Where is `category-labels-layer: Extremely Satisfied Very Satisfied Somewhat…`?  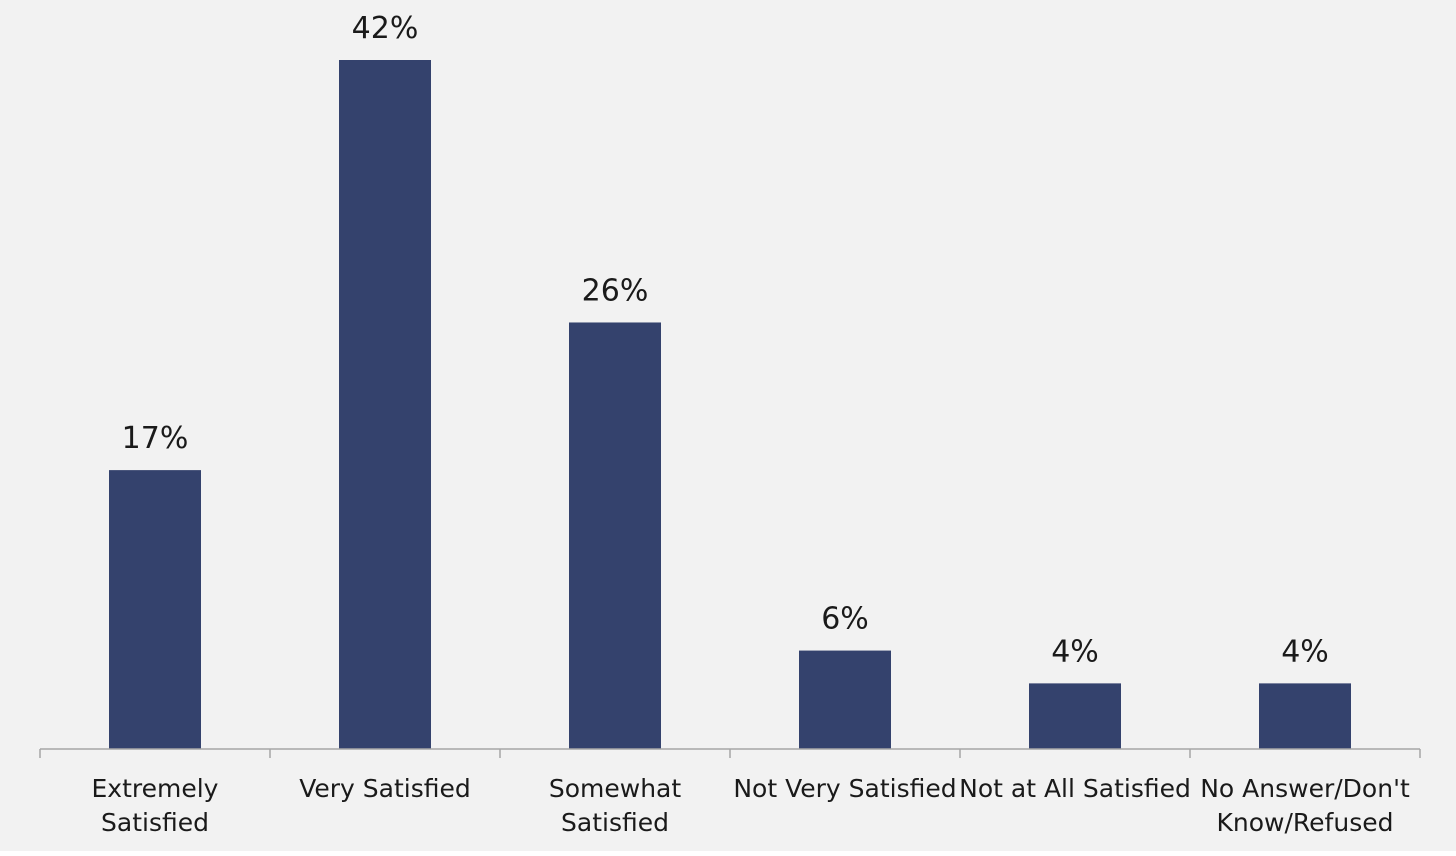 category-labels-layer: Extremely Satisfied Very Satisfied Somewhat… is located at coordinates (751, 805).